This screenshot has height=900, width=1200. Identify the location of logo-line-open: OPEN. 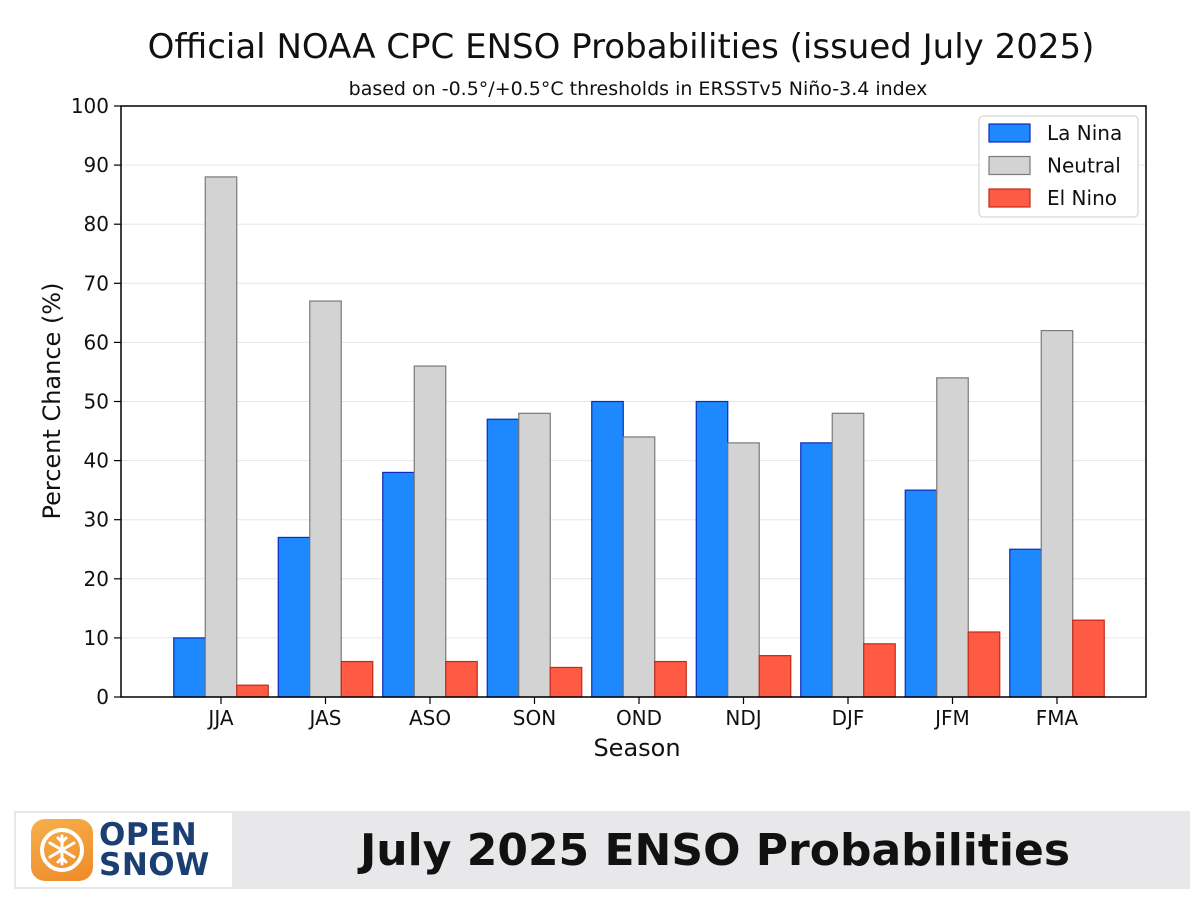
(148, 835).